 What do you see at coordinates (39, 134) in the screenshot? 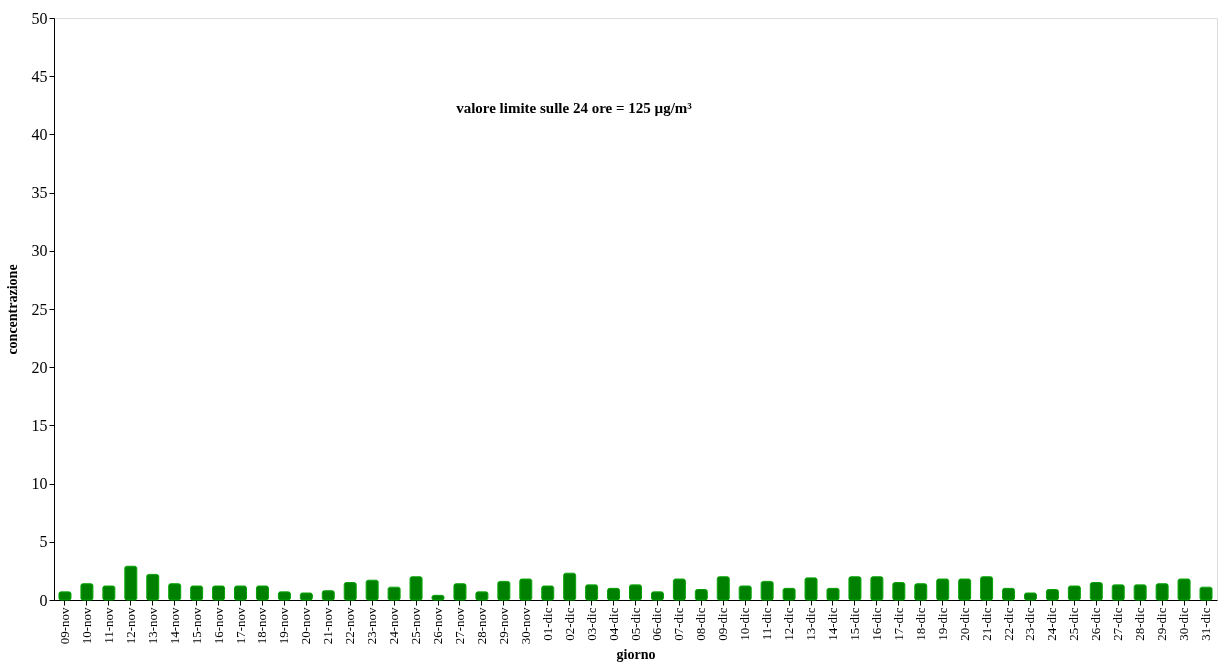
I see `y-tick-label: 40` at bounding box center [39, 134].